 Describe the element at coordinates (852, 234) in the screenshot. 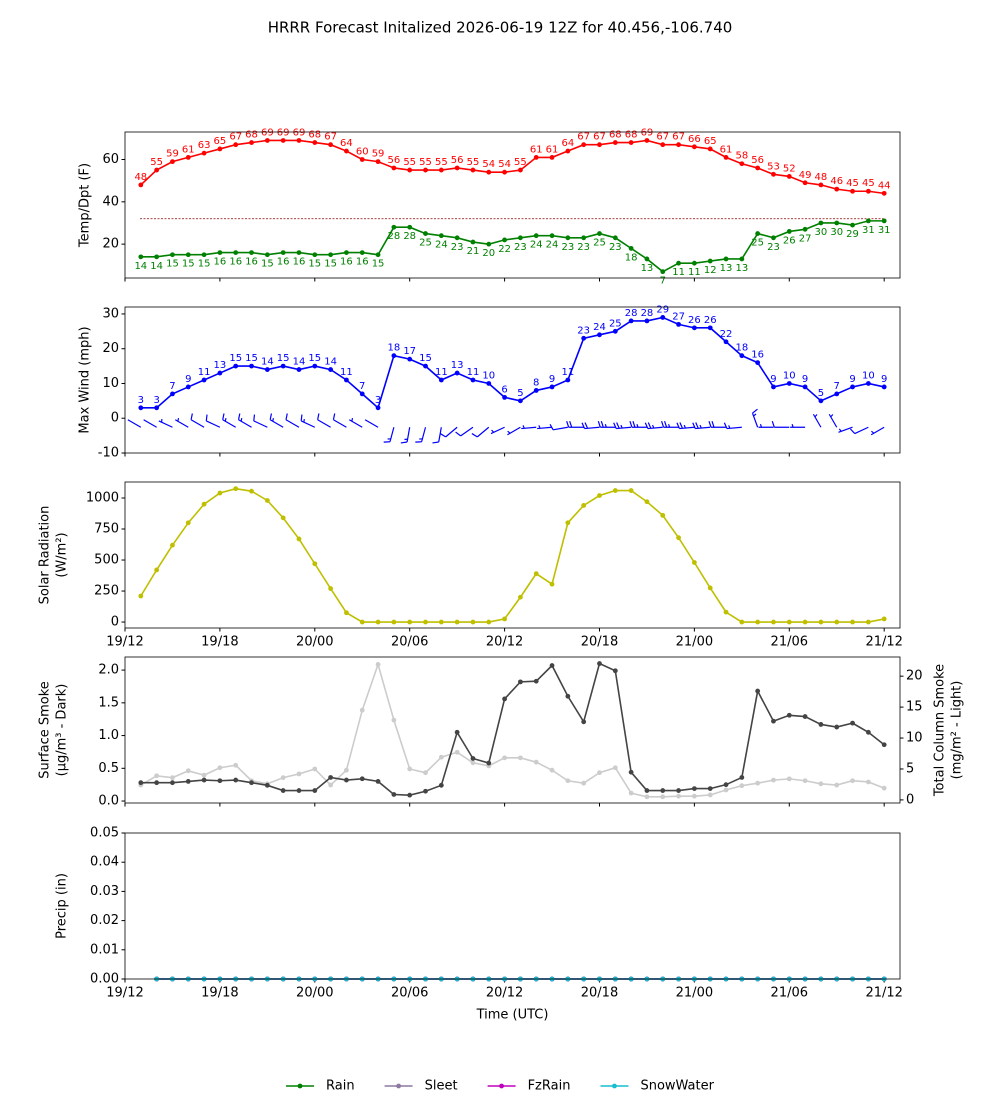

I see `data-label: 29` at that location.